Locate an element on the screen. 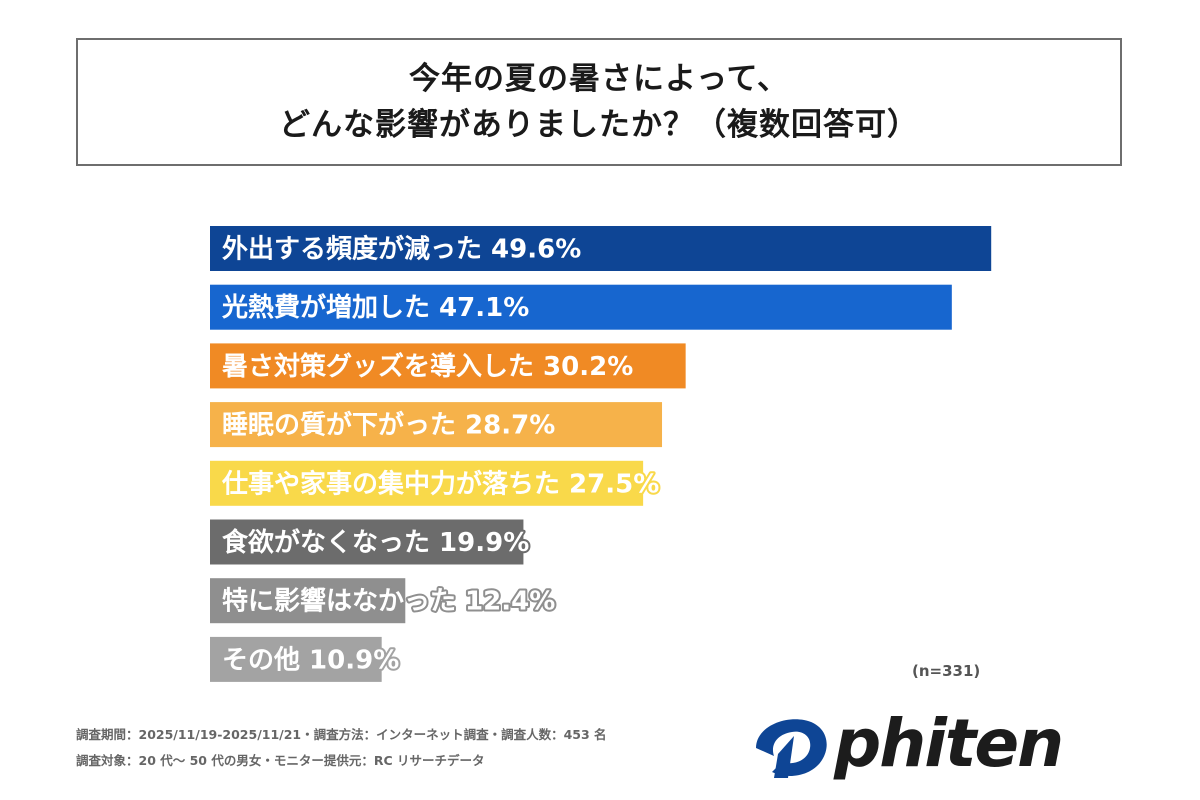 This screenshot has height=800, width=1200. bar-label-2: 光熱費が増加した 47.1% is located at coordinates (375, 307).